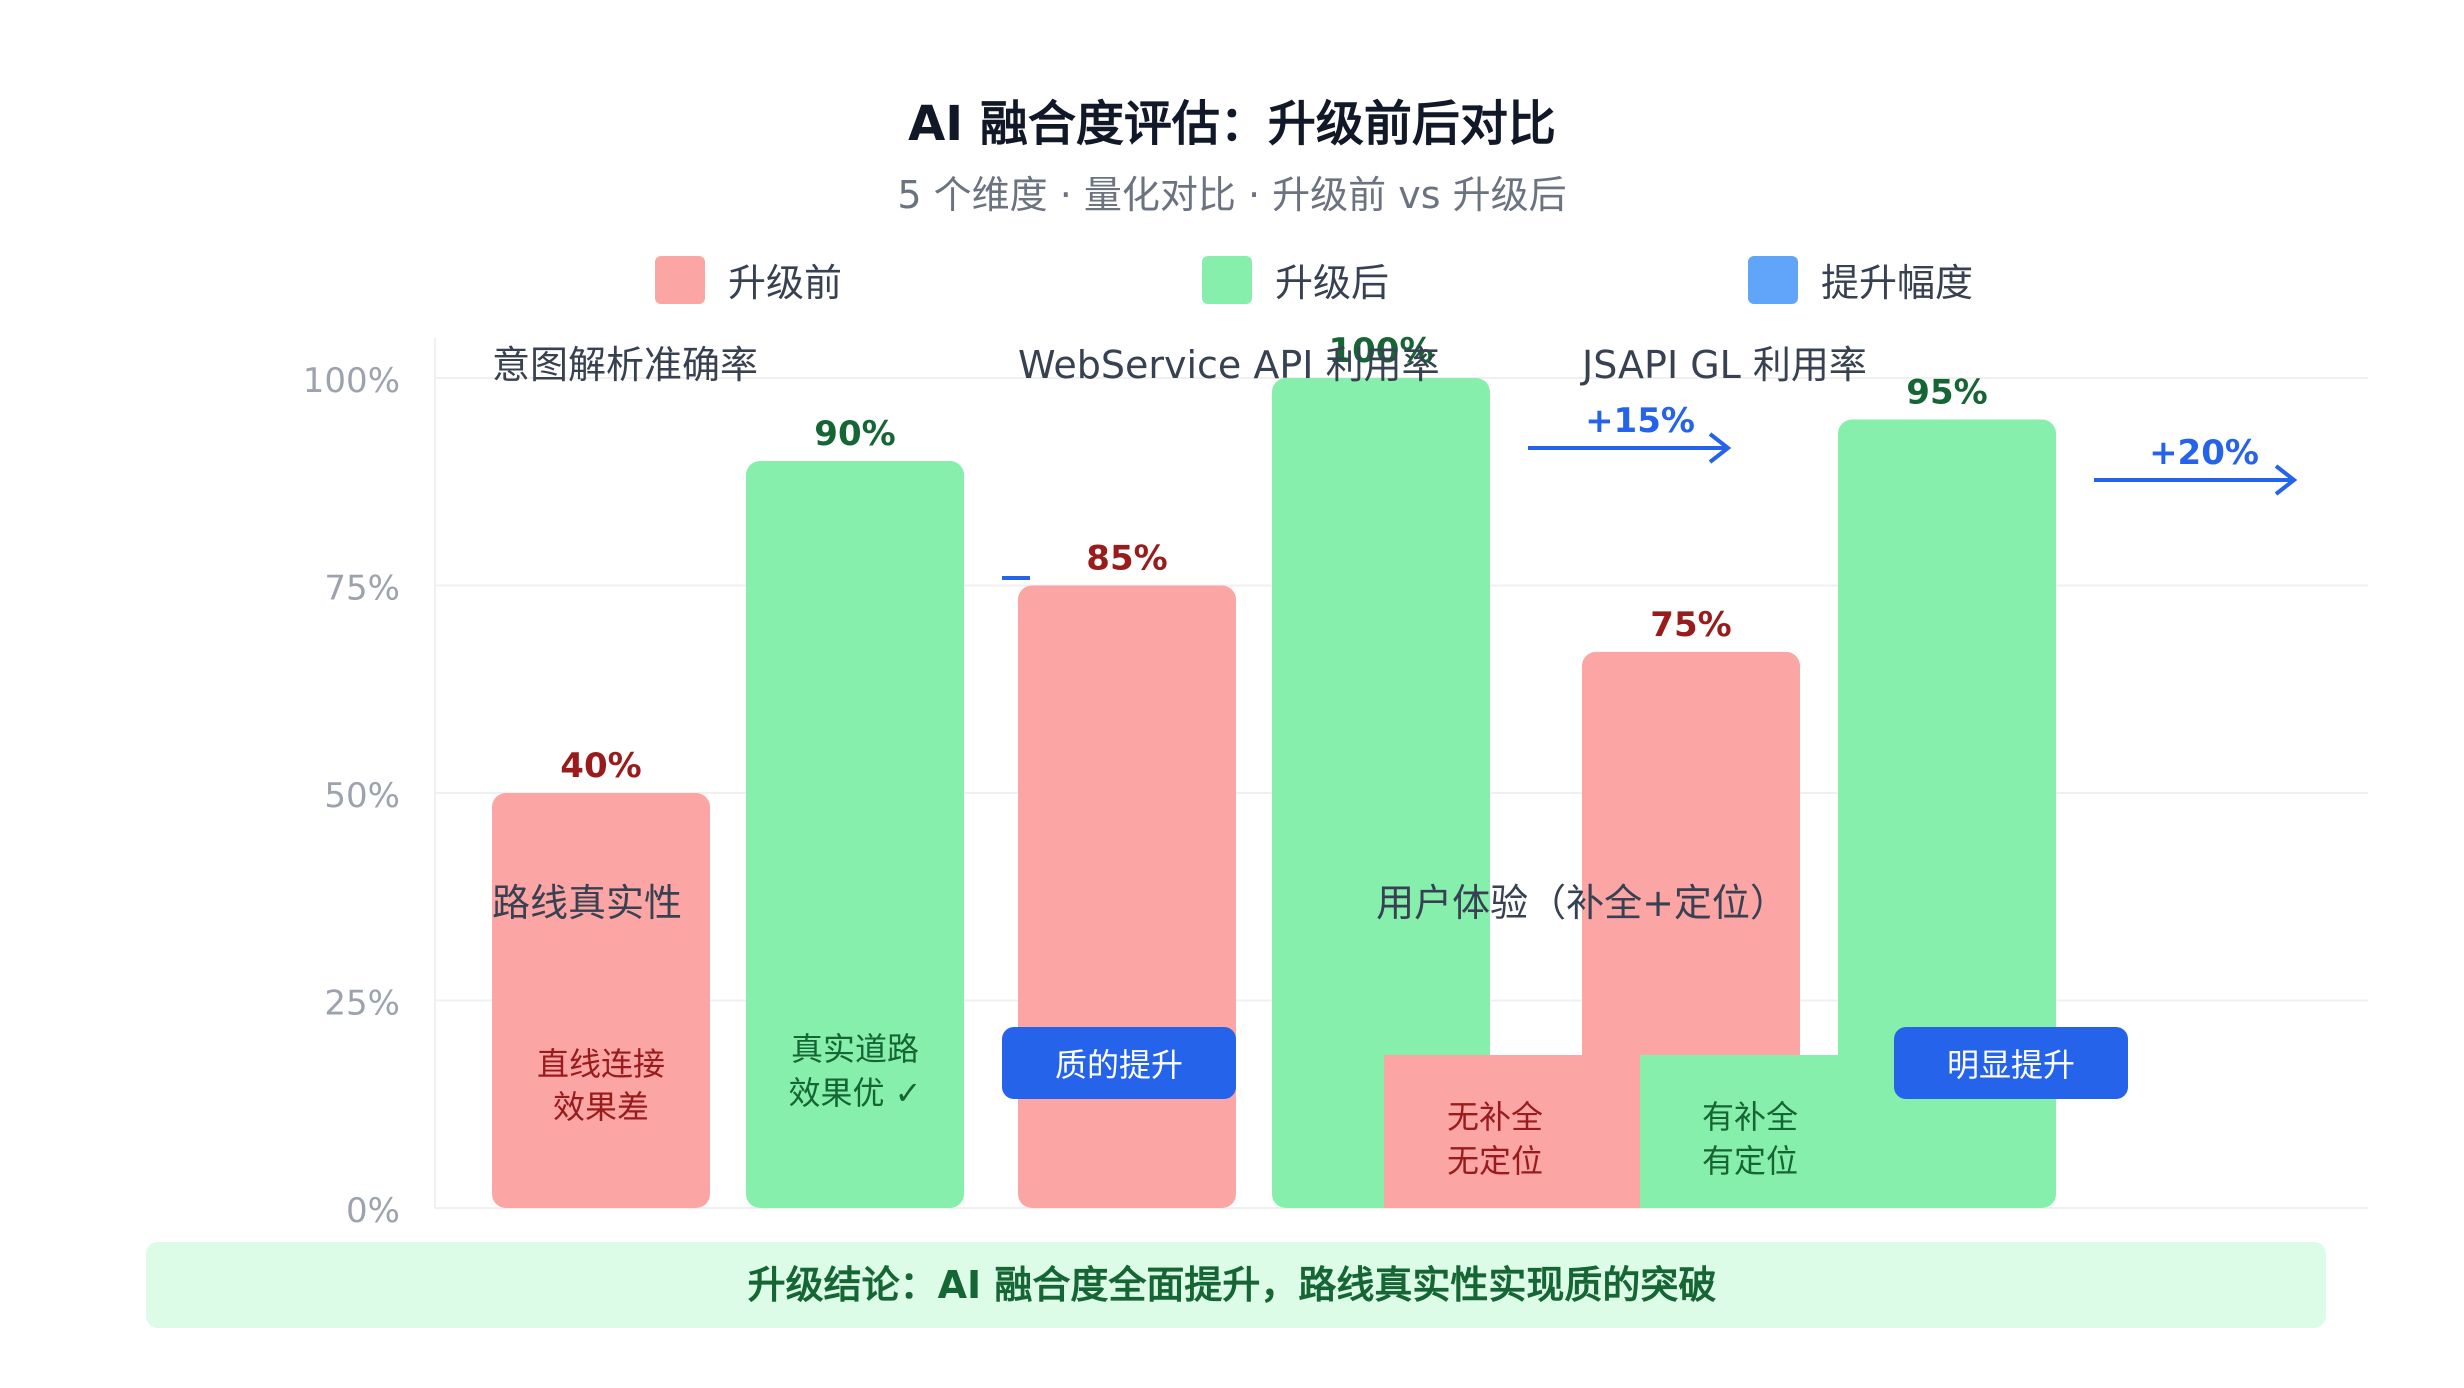 Image resolution: width=2464 pixels, height=1388 pixels. What do you see at coordinates (362, 589) in the screenshot?
I see `y-tick-label: 75%` at bounding box center [362, 589].